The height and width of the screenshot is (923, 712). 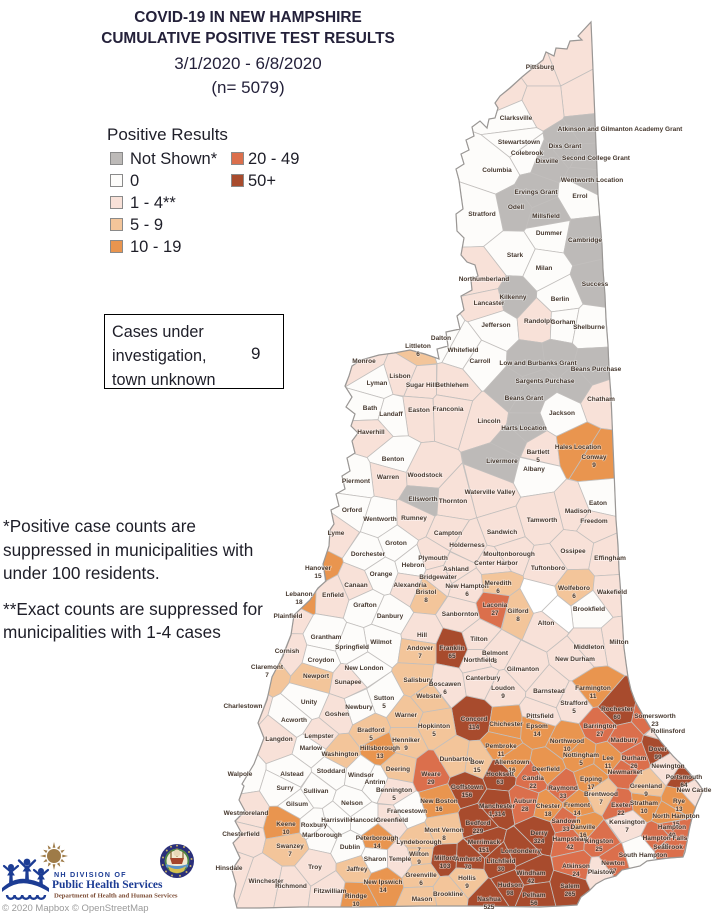 What do you see at coordinates (621, 805) in the screenshot?
I see `svg-text: Exeter` at bounding box center [621, 805].